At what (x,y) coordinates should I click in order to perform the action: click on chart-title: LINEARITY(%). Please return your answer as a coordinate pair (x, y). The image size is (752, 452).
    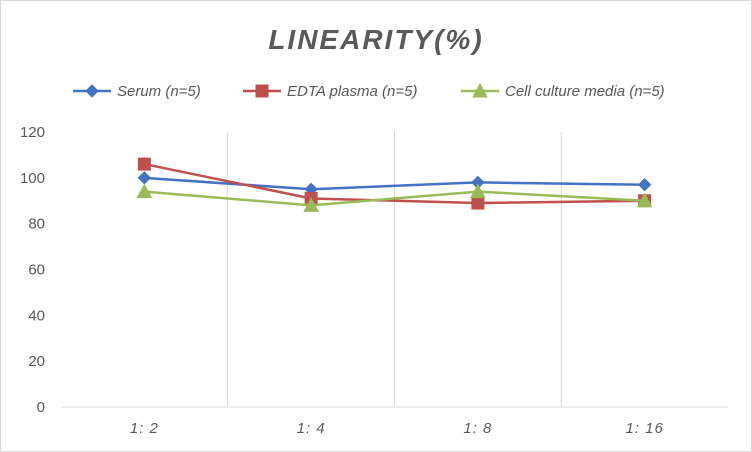
    Looking at the image, I should click on (375, 39).